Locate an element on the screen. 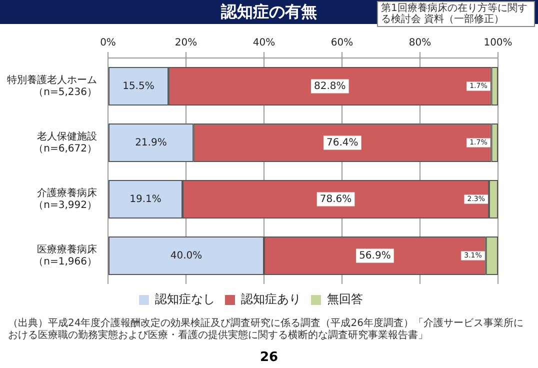 The width and height of the screenshot is (538, 368). x-tick-label: 0% is located at coordinates (108, 43).